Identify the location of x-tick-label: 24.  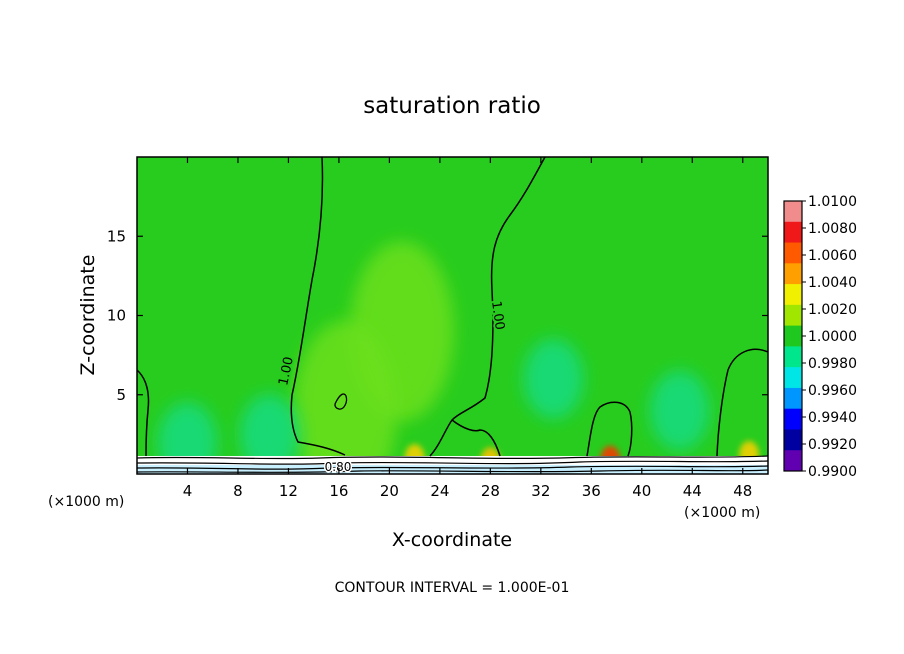
(439, 491).